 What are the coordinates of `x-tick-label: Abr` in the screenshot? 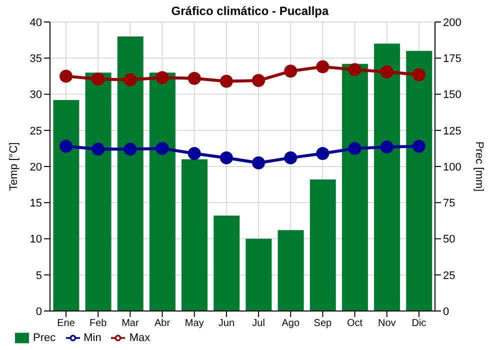 It's located at (162, 324).